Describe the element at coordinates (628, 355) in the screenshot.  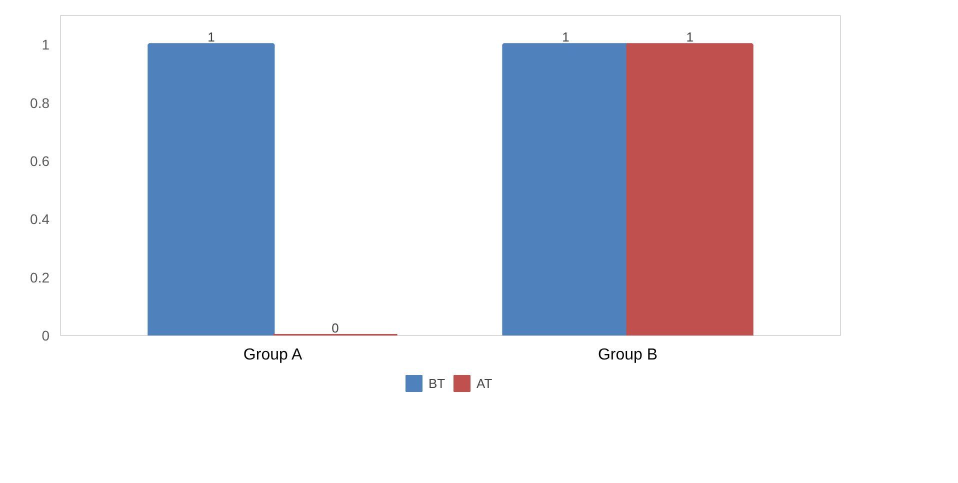
I see `x-tick-label: Group B` at that location.